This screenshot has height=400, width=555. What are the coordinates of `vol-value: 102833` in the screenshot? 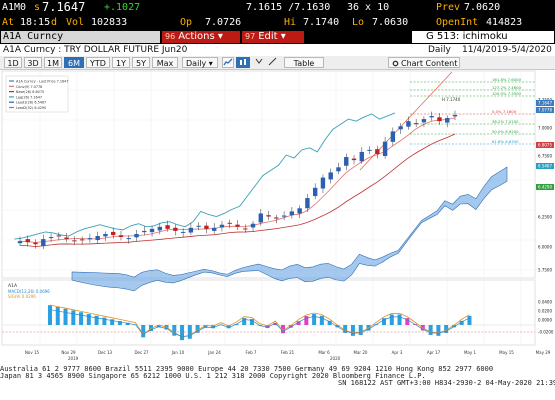 It's located at (109, 22).